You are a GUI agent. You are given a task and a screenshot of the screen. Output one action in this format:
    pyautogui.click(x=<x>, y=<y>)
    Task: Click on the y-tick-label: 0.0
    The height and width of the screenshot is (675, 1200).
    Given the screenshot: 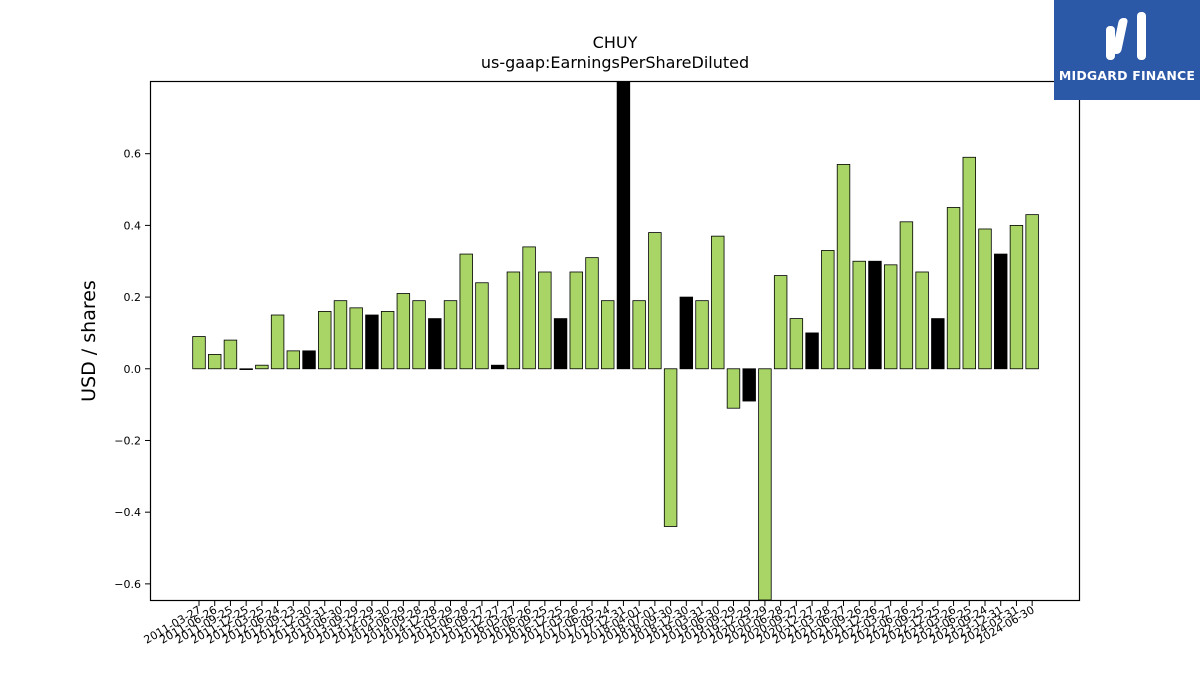 What is the action you would take?
    pyautogui.click(x=133, y=369)
    